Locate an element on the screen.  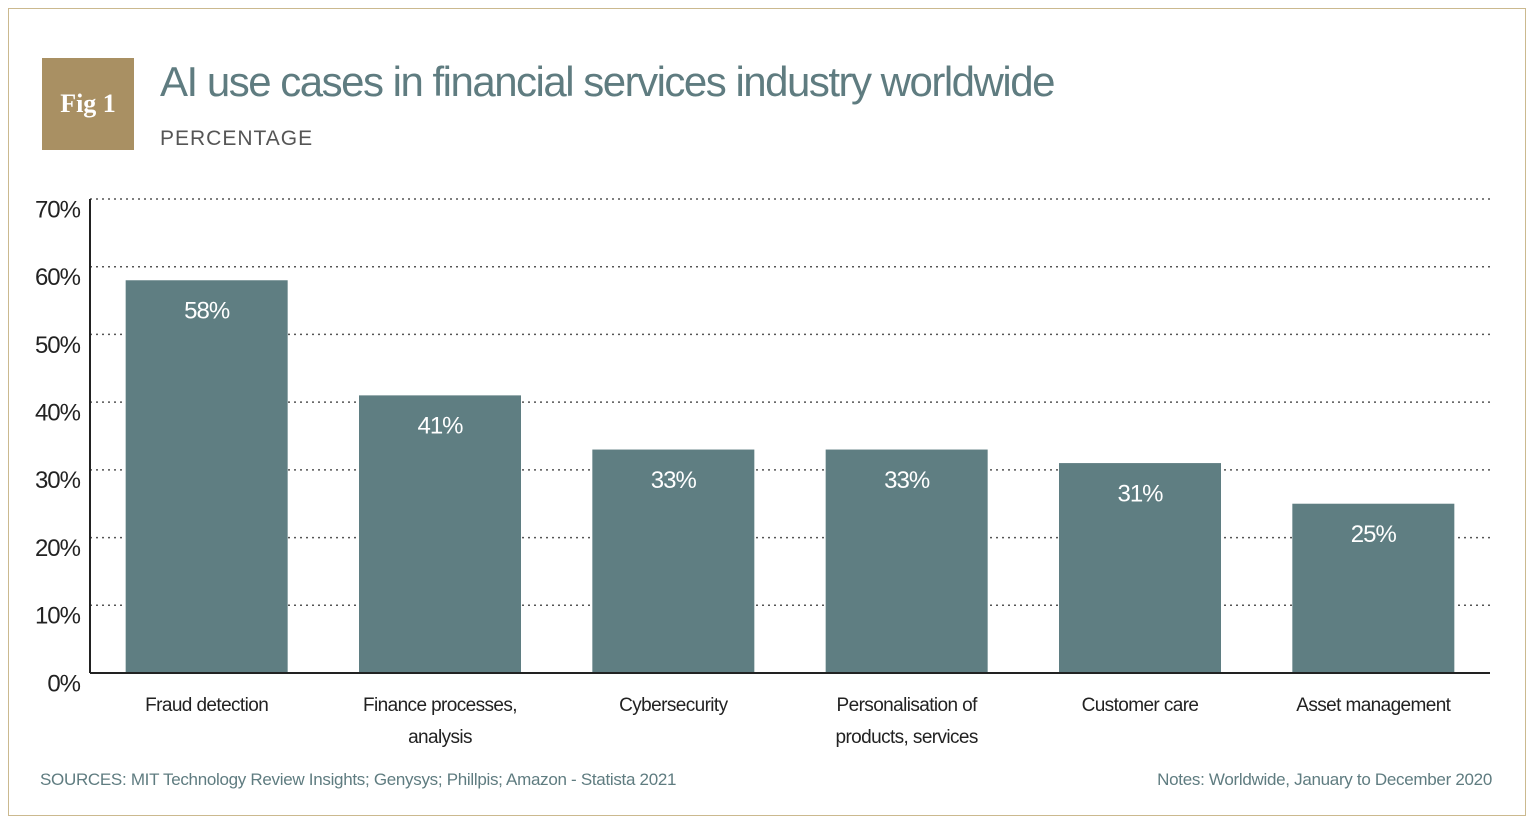
value-label: 31% is located at coordinates (1140, 493).